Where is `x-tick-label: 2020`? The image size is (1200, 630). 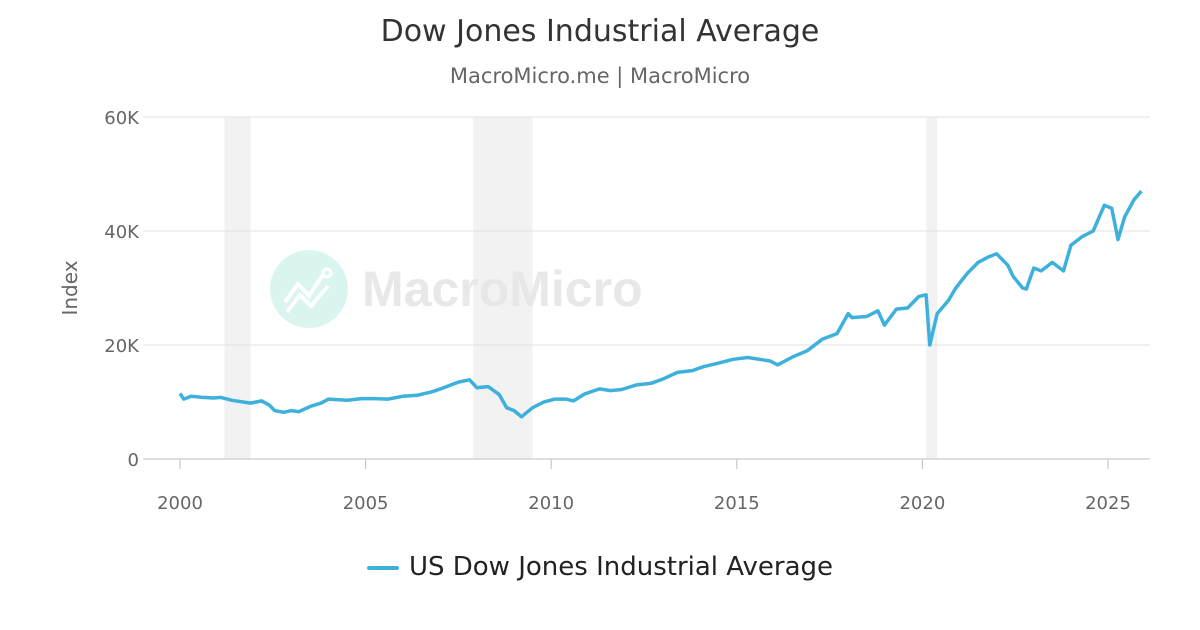
x-tick-label: 2020 is located at coordinates (922, 503).